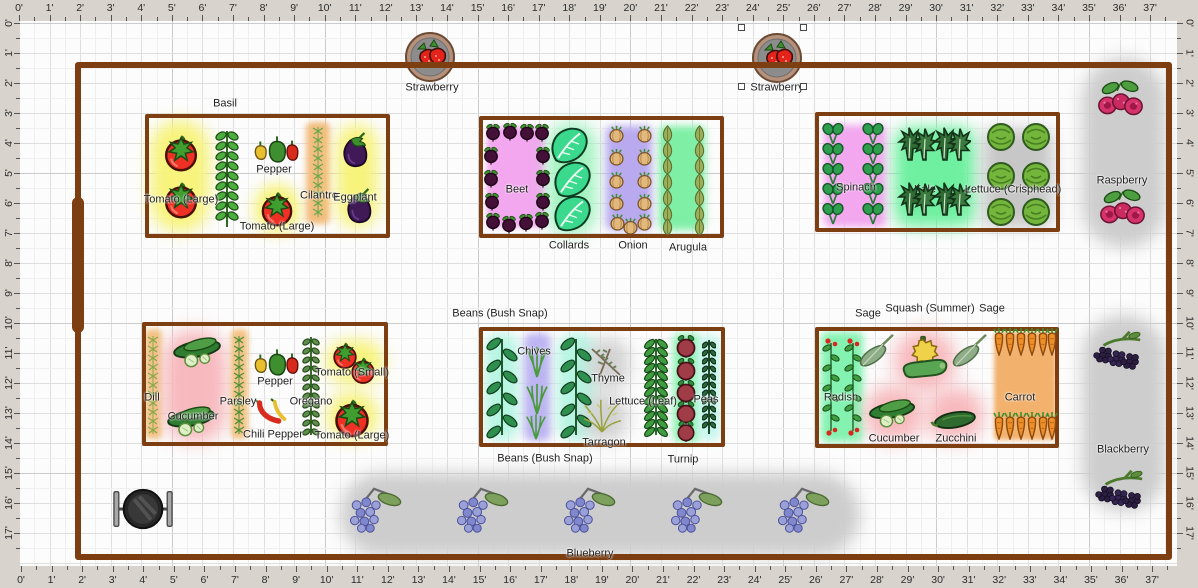 This screenshot has height=588, width=1198. Describe the element at coordinates (1020, 397) in the screenshot. I see `plant-label: Carrot` at that location.